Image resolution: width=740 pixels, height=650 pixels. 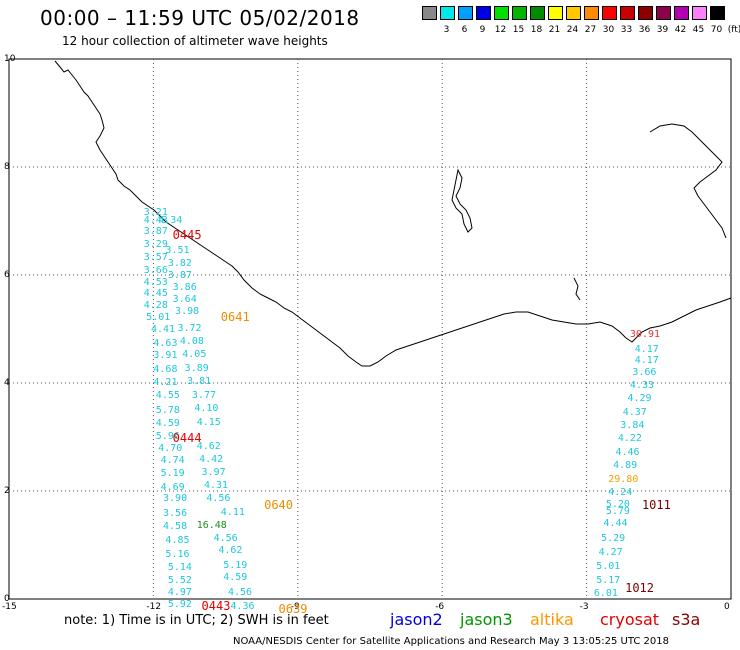 I want to click on wave-height-value: 4.53, so click(x=155, y=282).